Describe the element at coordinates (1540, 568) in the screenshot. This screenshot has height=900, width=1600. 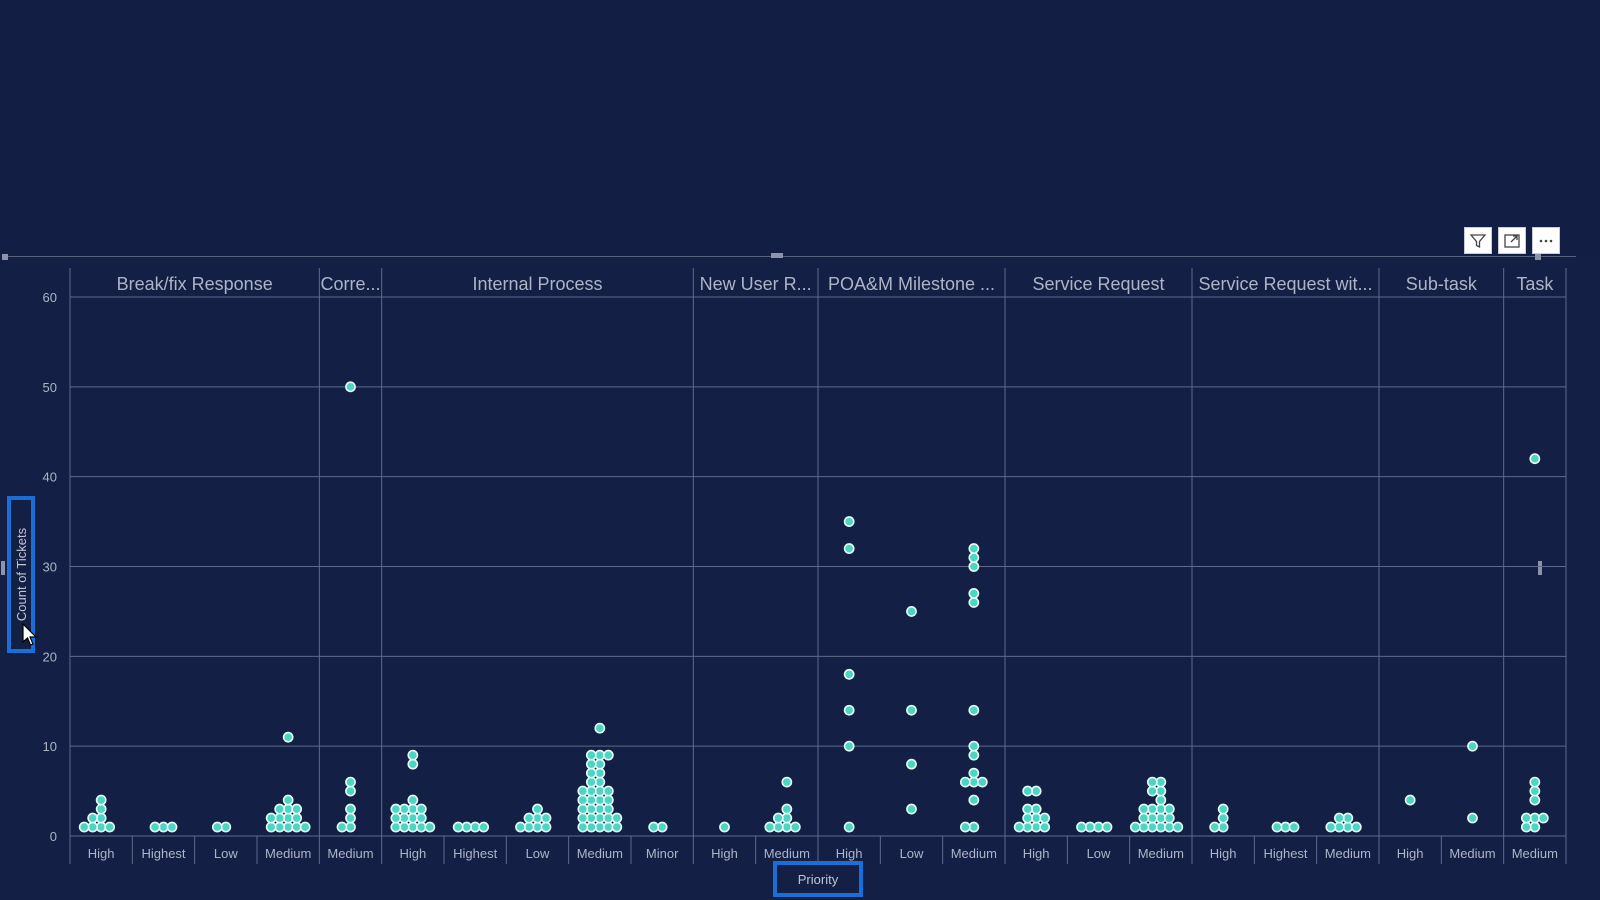
I see `resize-handle-right` at that location.